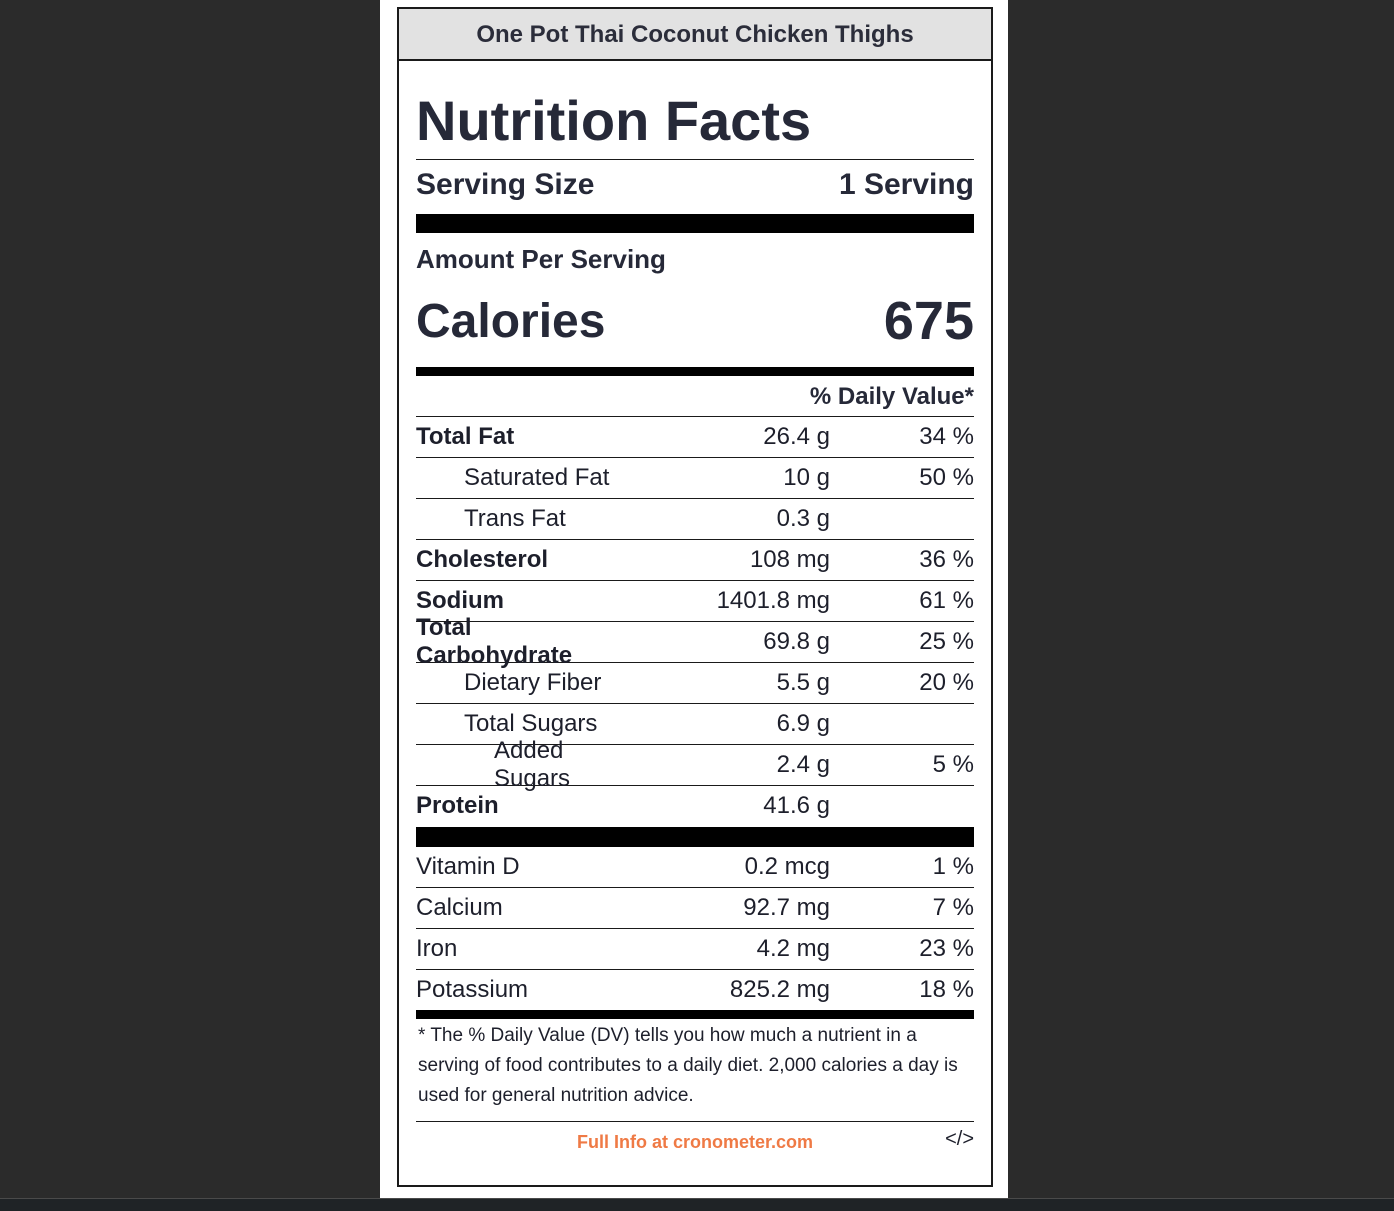 The width and height of the screenshot is (1394, 1211). I want to click on nutrient-row-total-fat: Total Fat 26.4 g 34 %, so click(695, 436).